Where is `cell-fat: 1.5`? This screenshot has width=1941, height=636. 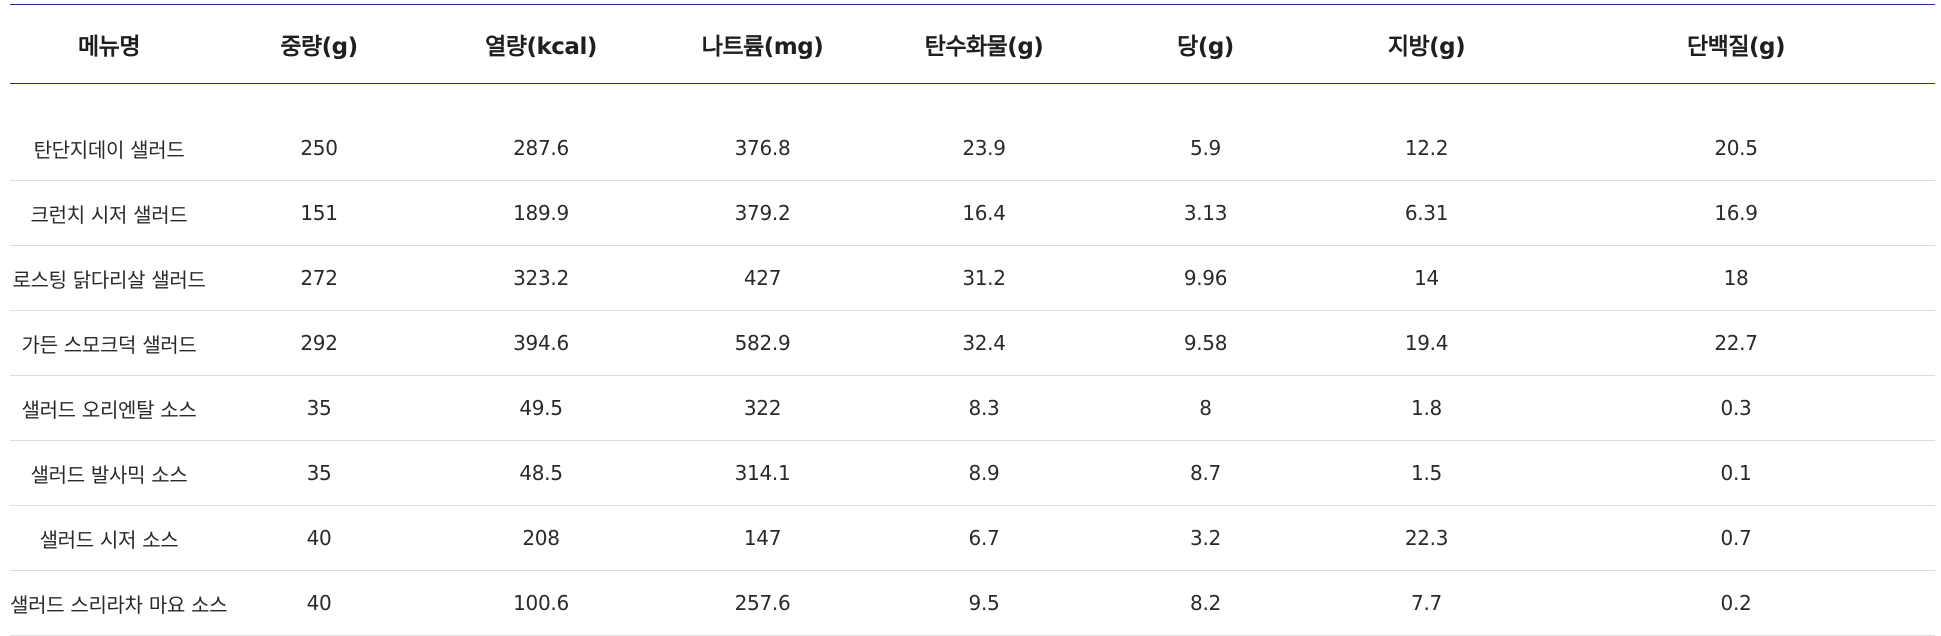
cell-fat: 1.5 is located at coordinates (1426, 473).